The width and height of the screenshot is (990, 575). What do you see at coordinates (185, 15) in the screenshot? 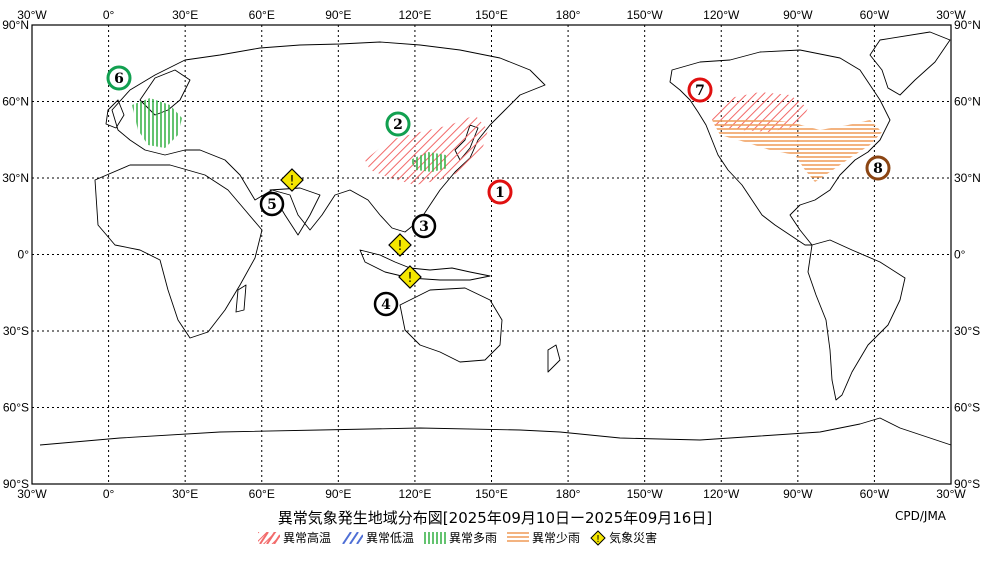
I see `lon-label-top: 30°E` at bounding box center [185, 15].